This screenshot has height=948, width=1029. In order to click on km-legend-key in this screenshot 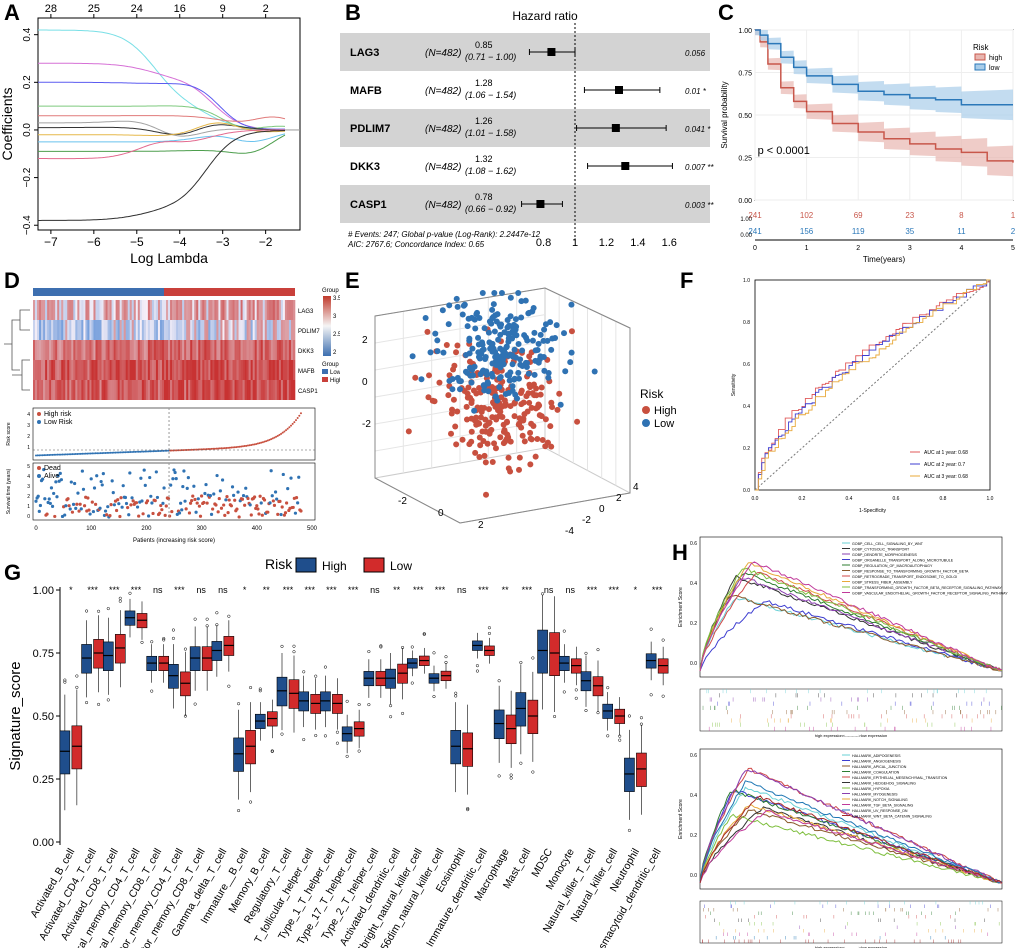, I will do `click(980, 57)`.